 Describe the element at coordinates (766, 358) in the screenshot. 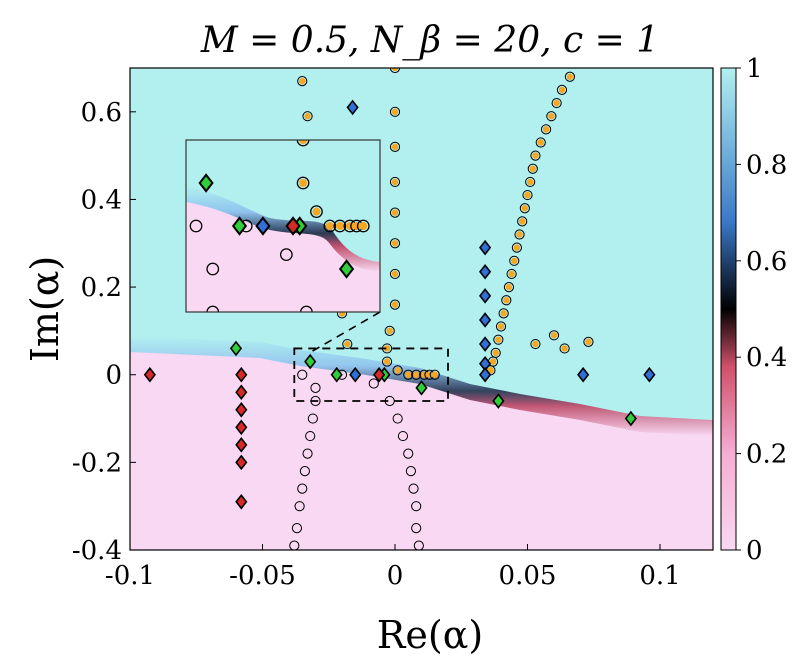

I see `colorbar-tick-label: 0.4` at that location.